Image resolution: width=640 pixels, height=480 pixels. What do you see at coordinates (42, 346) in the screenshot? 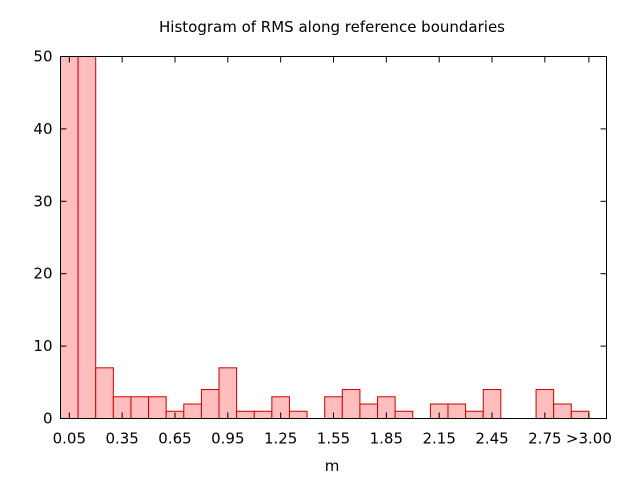
I see `y-tick-label: 10` at bounding box center [42, 346].